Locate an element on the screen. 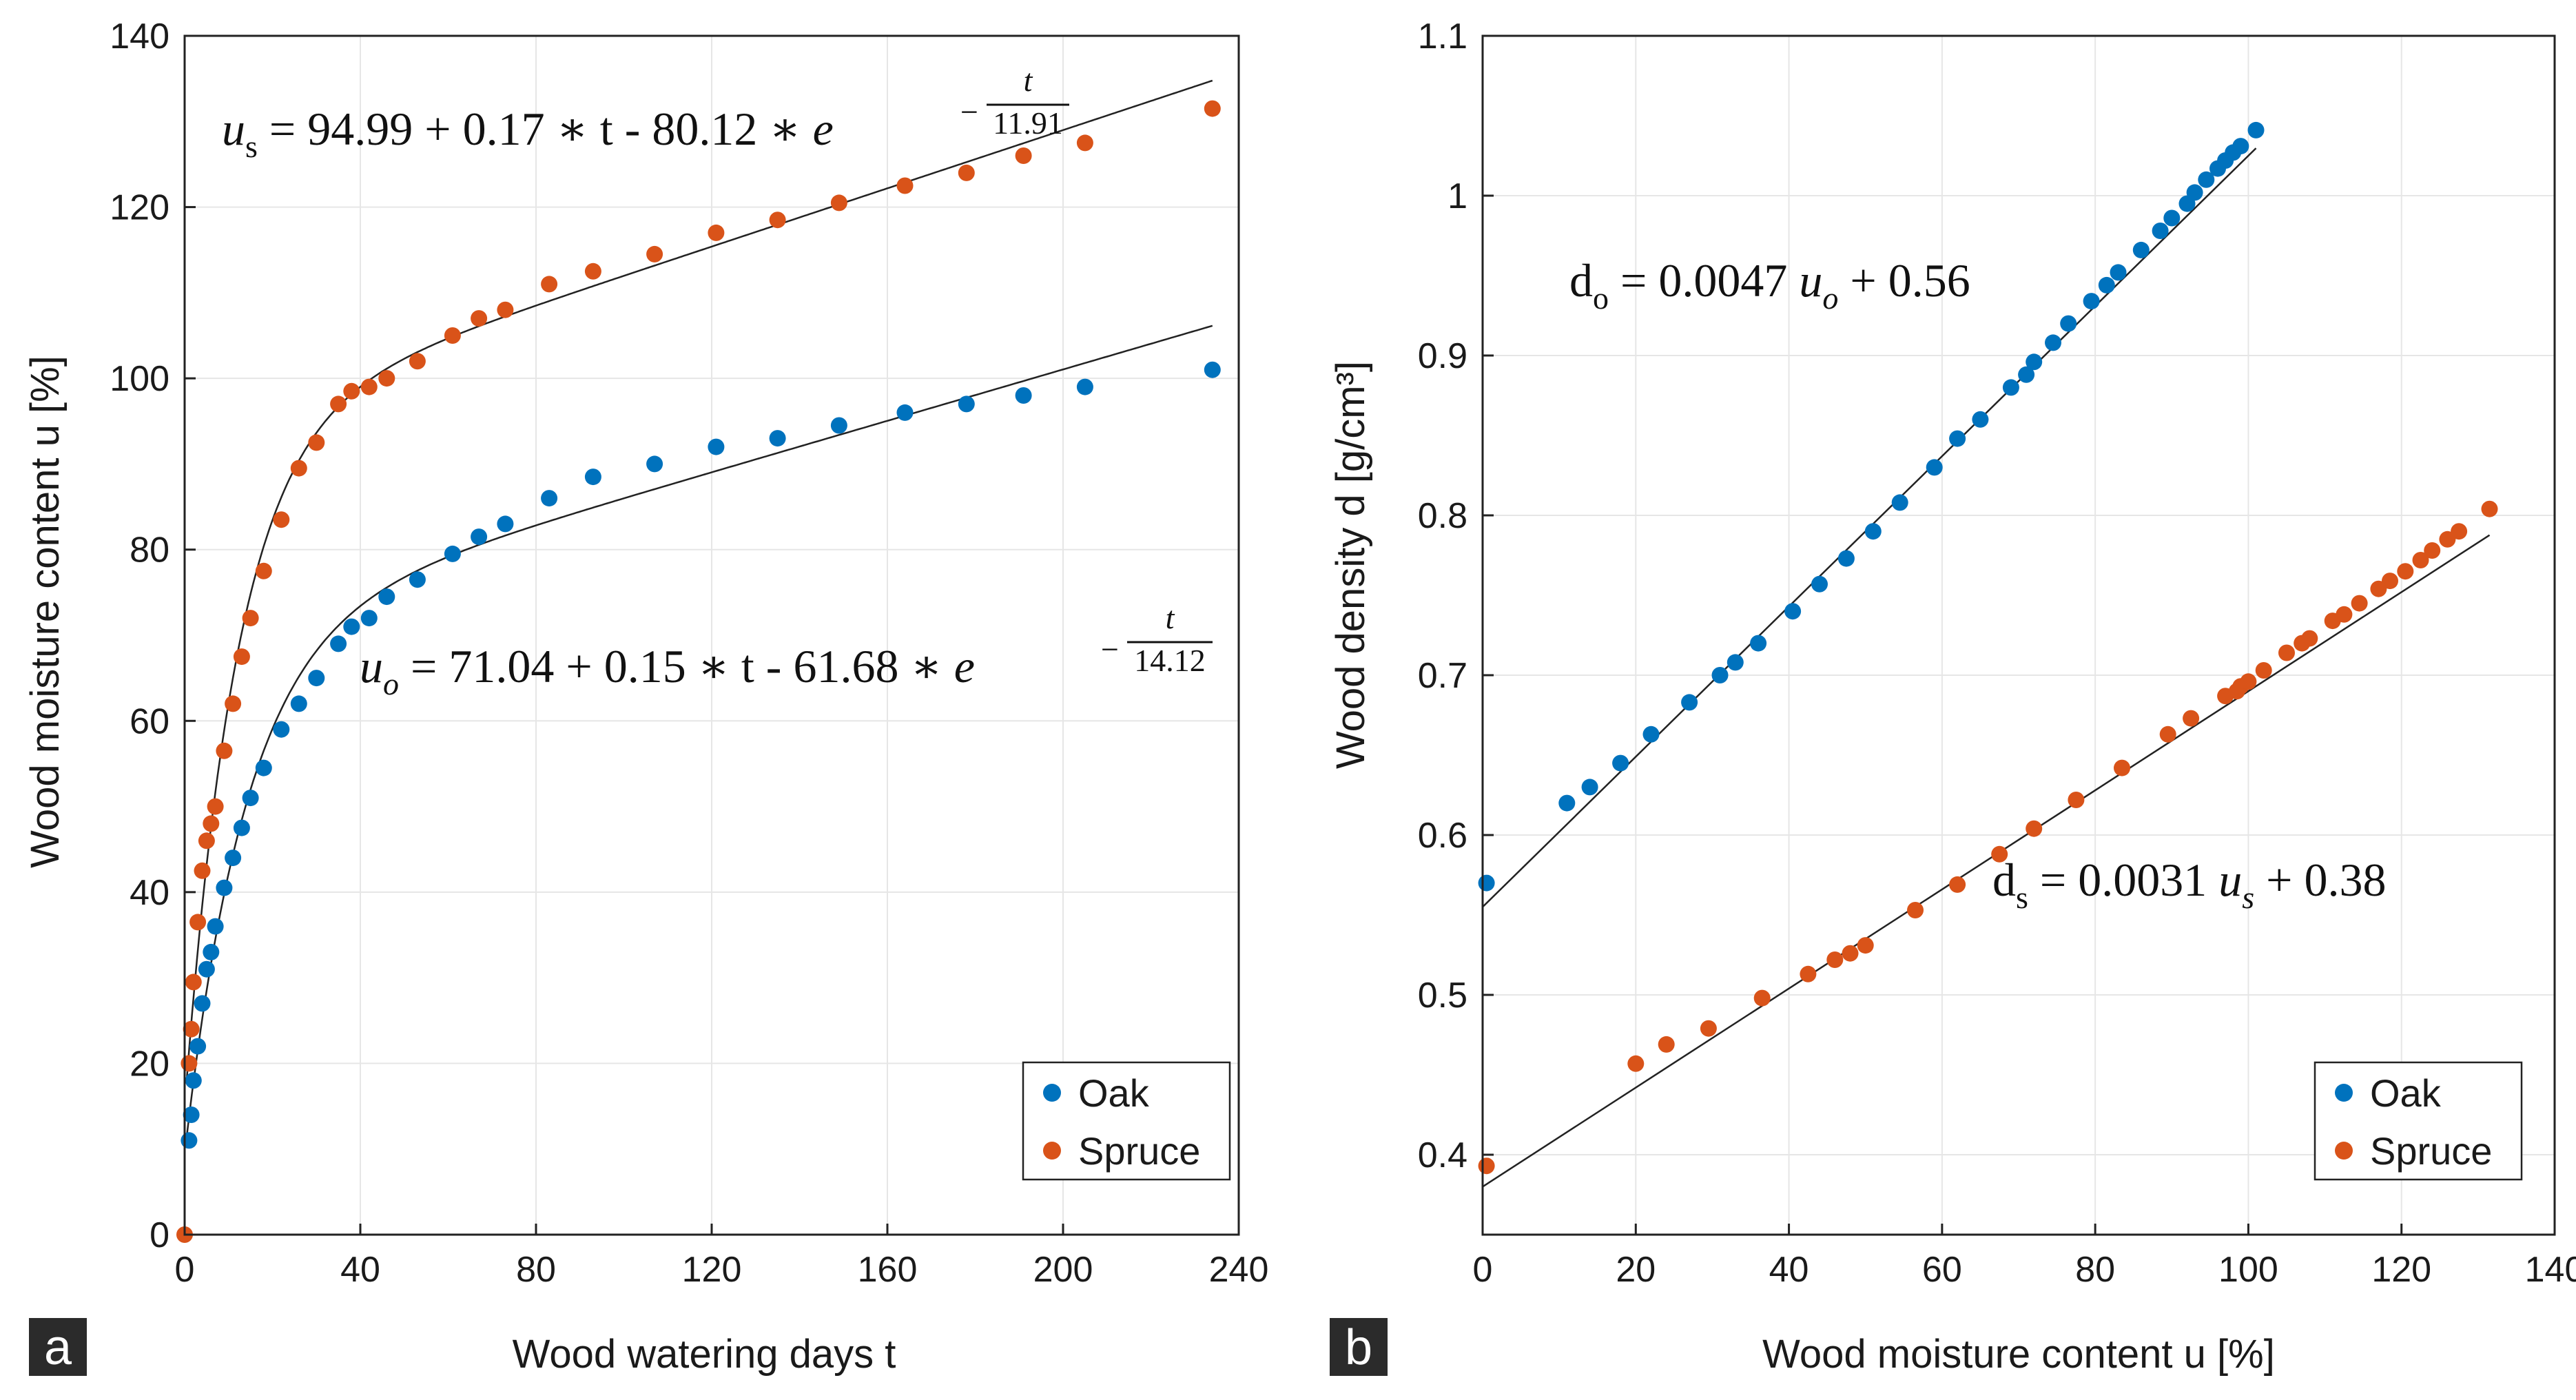 The height and width of the screenshot is (1400, 2576). eq-b-s-usub: s is located at coordinates (2248, 897).